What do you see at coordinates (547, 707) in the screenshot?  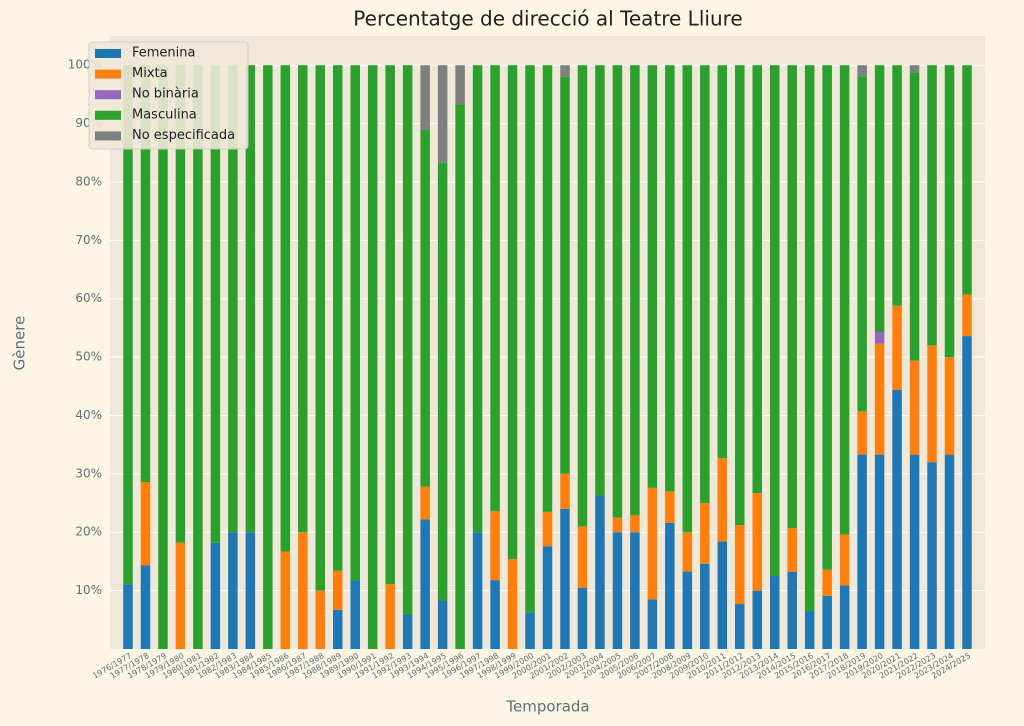 I see `x-axis-label: Temporada` at bounding box center [547, 707].